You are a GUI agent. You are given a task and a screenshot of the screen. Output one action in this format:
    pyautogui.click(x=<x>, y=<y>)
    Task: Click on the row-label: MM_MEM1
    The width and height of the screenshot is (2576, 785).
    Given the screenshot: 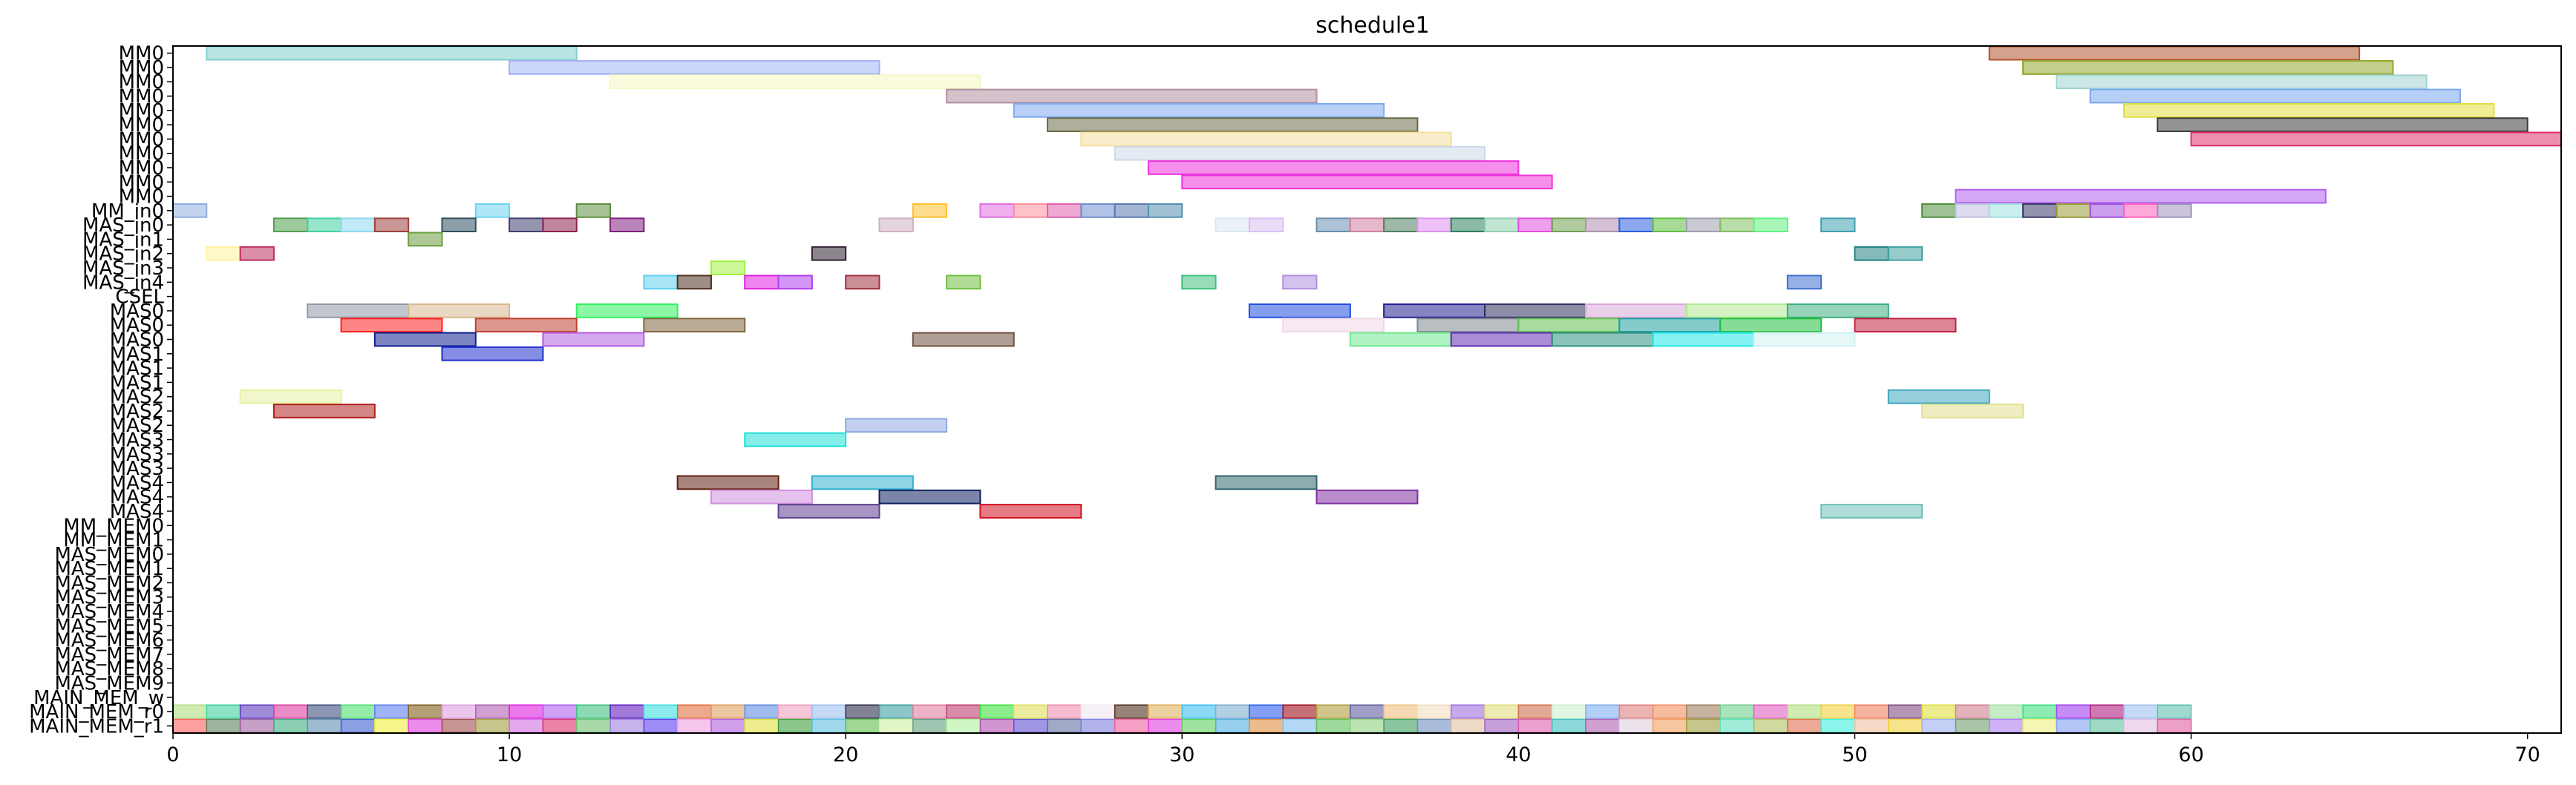 What is the action you would take?
    pyautogui.click(x=113, y=541)
    